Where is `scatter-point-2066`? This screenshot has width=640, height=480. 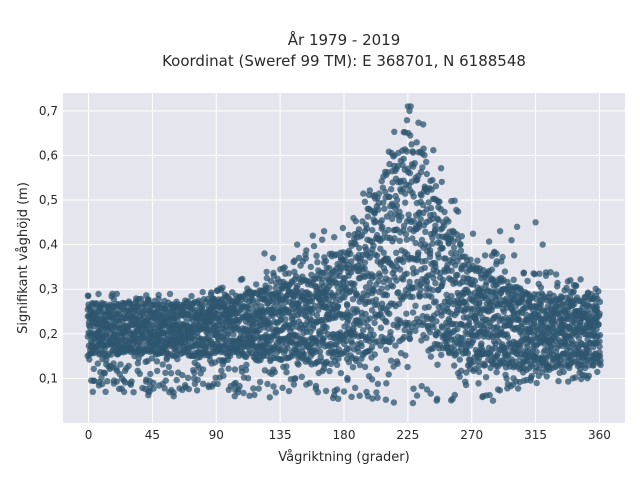 scatter-point-2066 is located at coordinates (527, 346).